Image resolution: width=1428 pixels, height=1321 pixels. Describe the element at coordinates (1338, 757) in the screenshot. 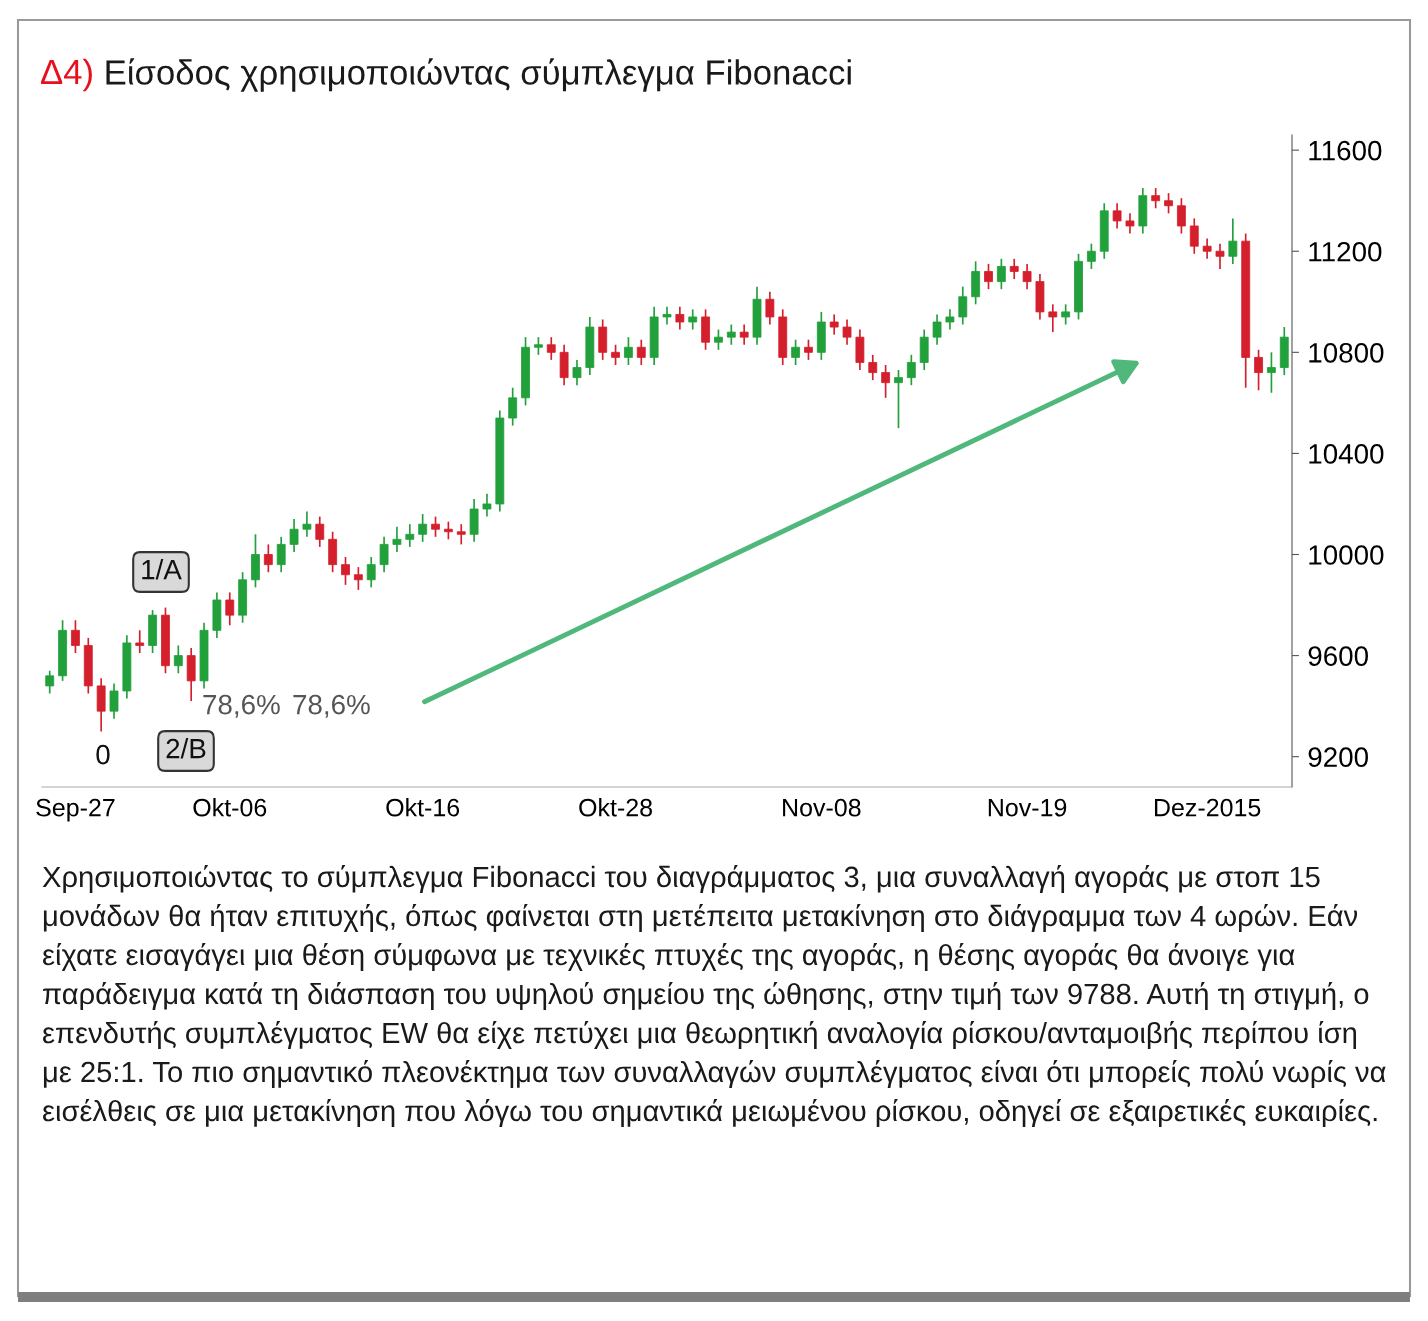

I see `y-tick-label: 9200` at that location.